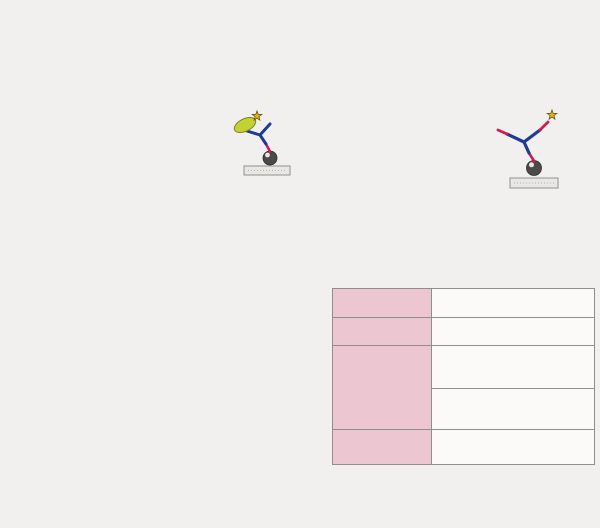  I want to click on assay-parameters-table, so click(463, 376).